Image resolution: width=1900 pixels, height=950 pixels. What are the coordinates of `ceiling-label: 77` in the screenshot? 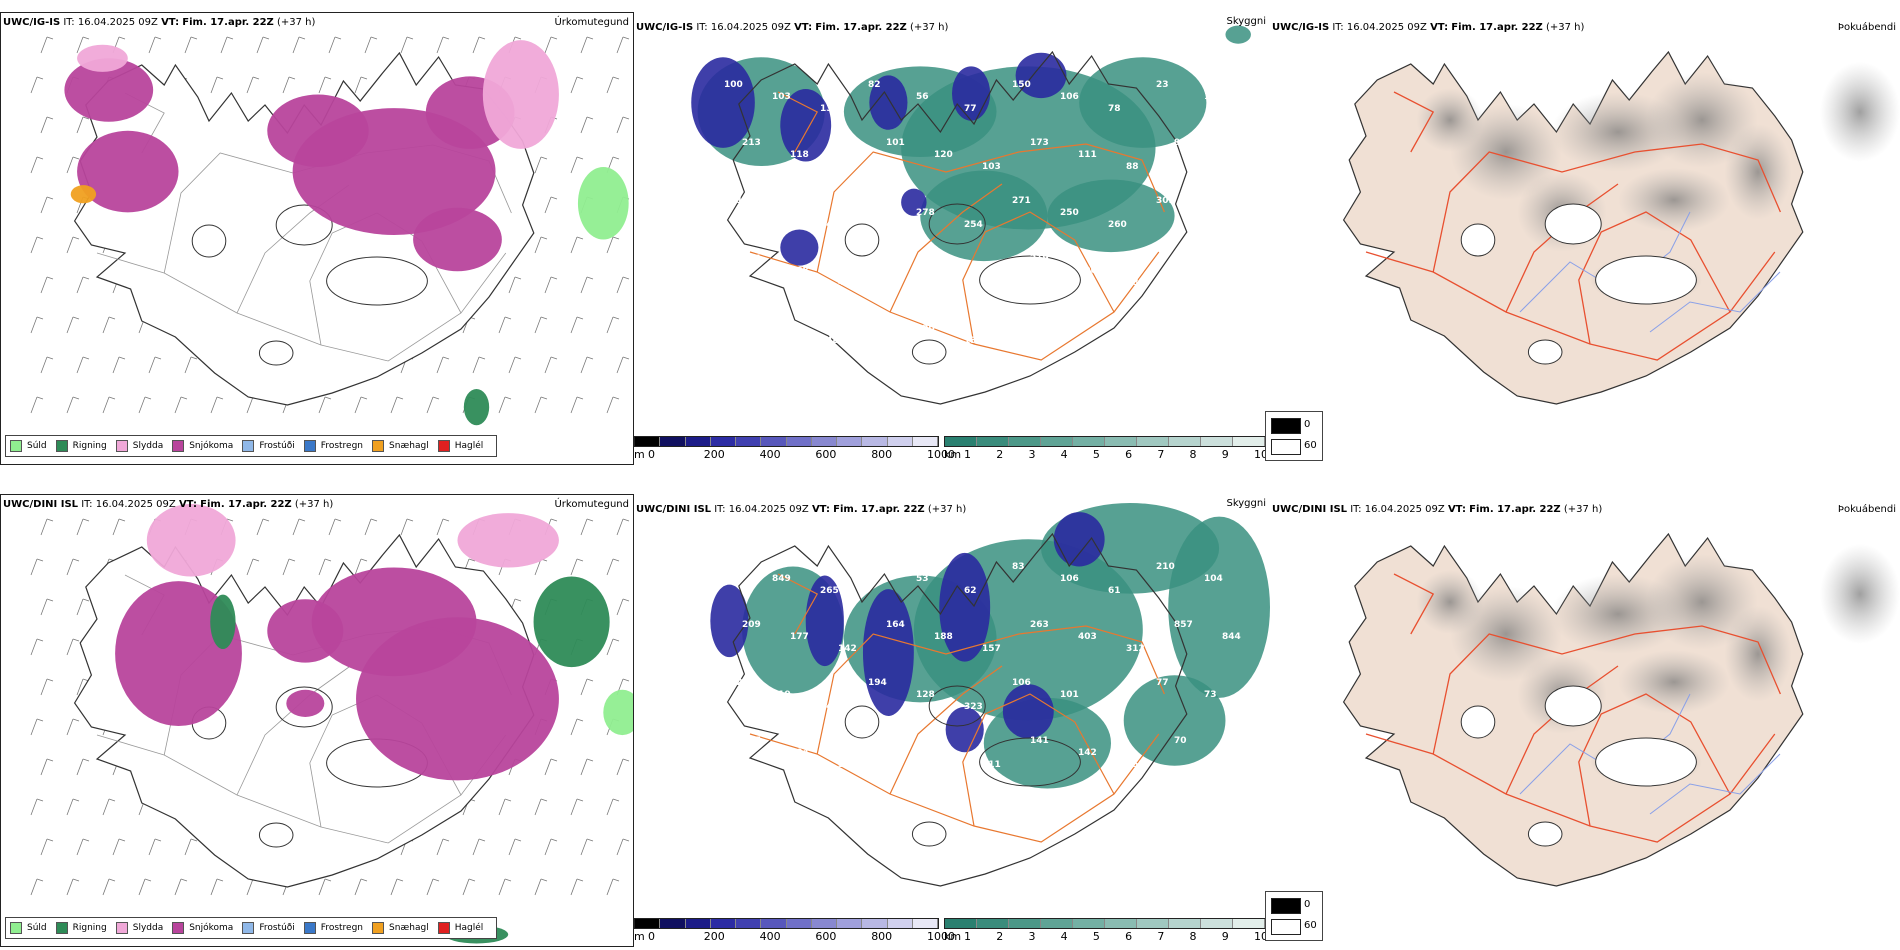 It's located at (1162, 683).